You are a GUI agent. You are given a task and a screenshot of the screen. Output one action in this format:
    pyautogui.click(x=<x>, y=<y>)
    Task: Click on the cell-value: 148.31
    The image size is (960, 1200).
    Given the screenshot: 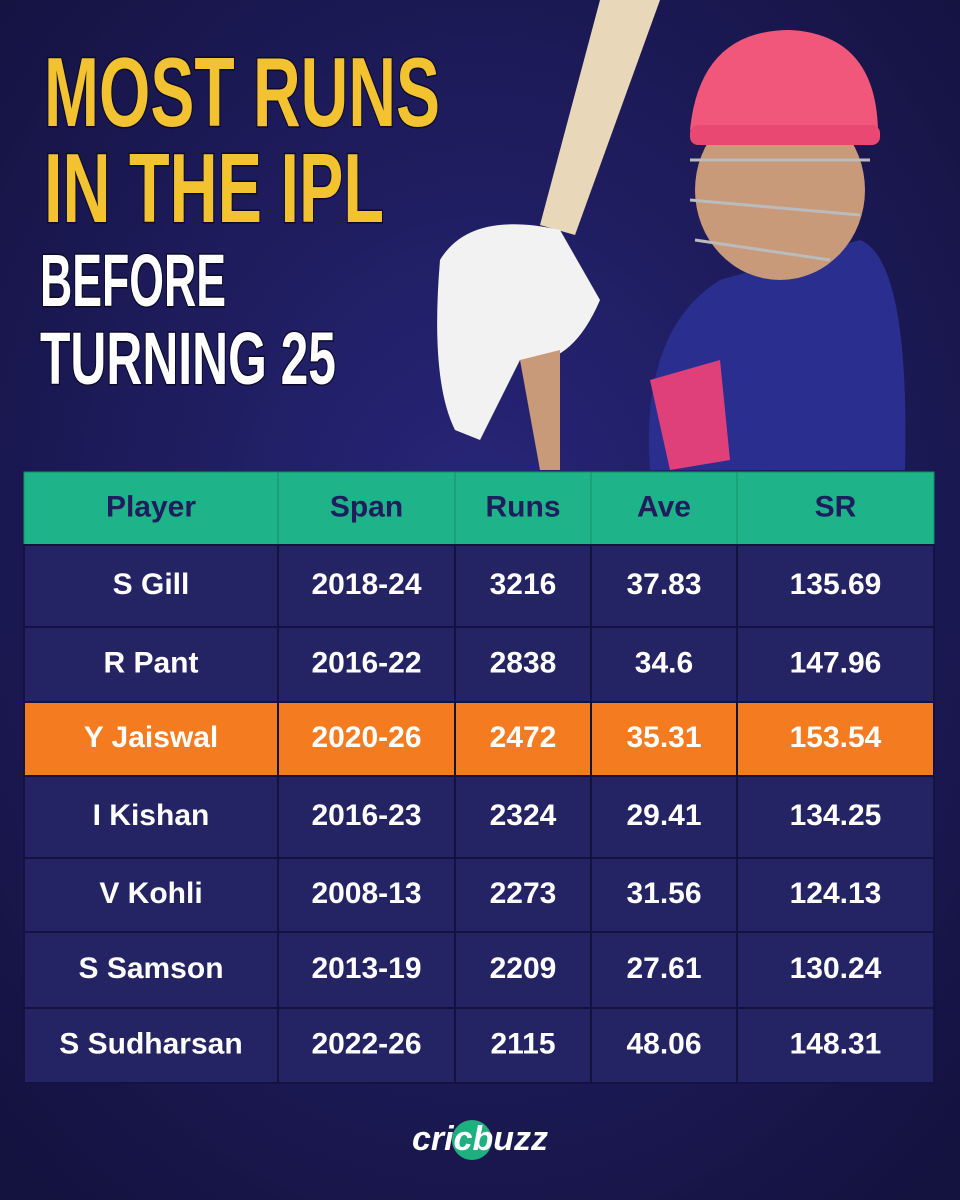 What is the action you would take?
    pyautogui.click(x=836, y=1043)
    